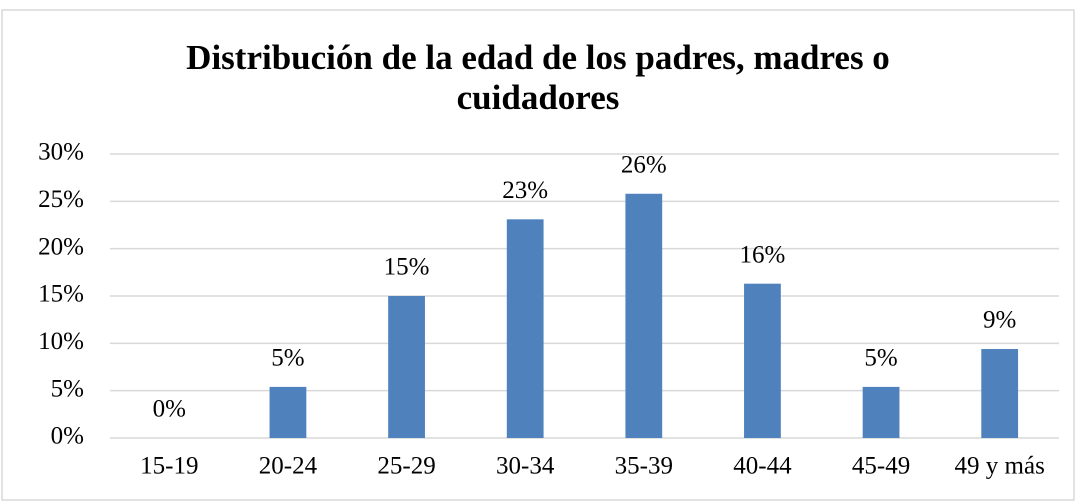 This screenshot has height=503, width=1077. What do you see at coordinates (407, 267) in the screenshot?
I see `data-label: 15%` at bounding box center [407, 267].